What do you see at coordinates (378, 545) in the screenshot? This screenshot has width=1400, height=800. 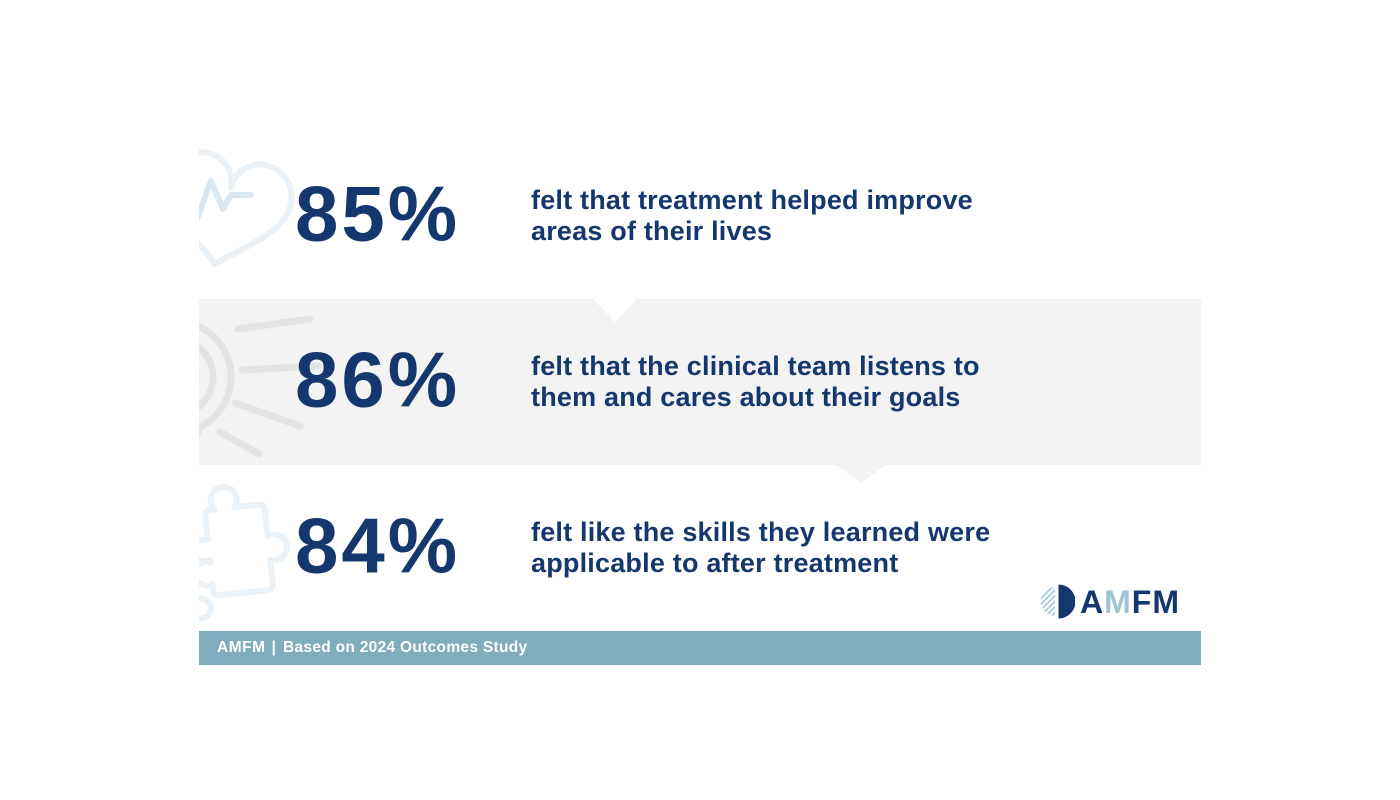 I see `stat-percent: 84%` at bounding box center [378, 545].